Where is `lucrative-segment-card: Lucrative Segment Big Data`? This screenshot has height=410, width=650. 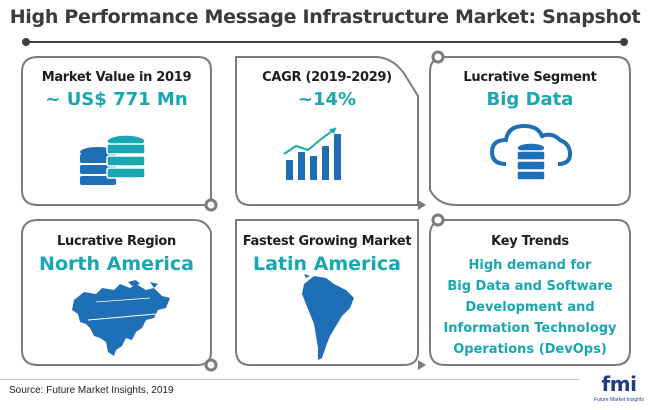
lucrative-segment-card: Lucrative Segment Big Data is located at coordinates (530, 90).